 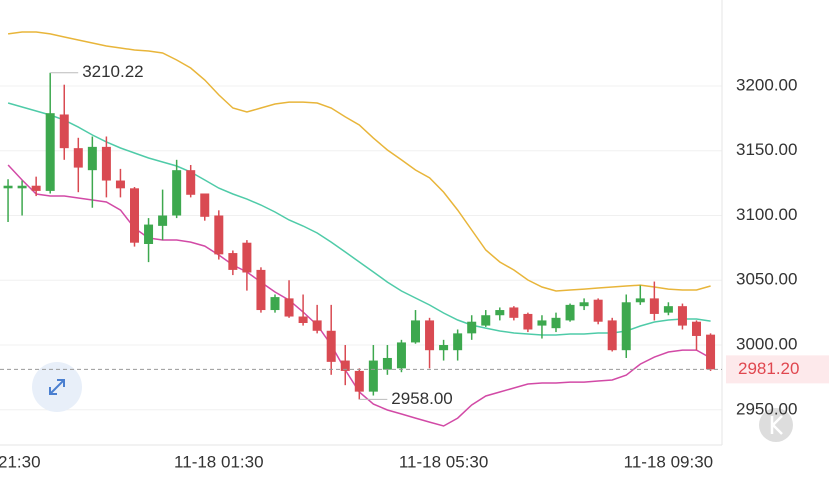 What do you see at coordinates (766, 214) in the screenshot?
I see `y-tick-label: 3100.00` at bounding box center [766, 214].